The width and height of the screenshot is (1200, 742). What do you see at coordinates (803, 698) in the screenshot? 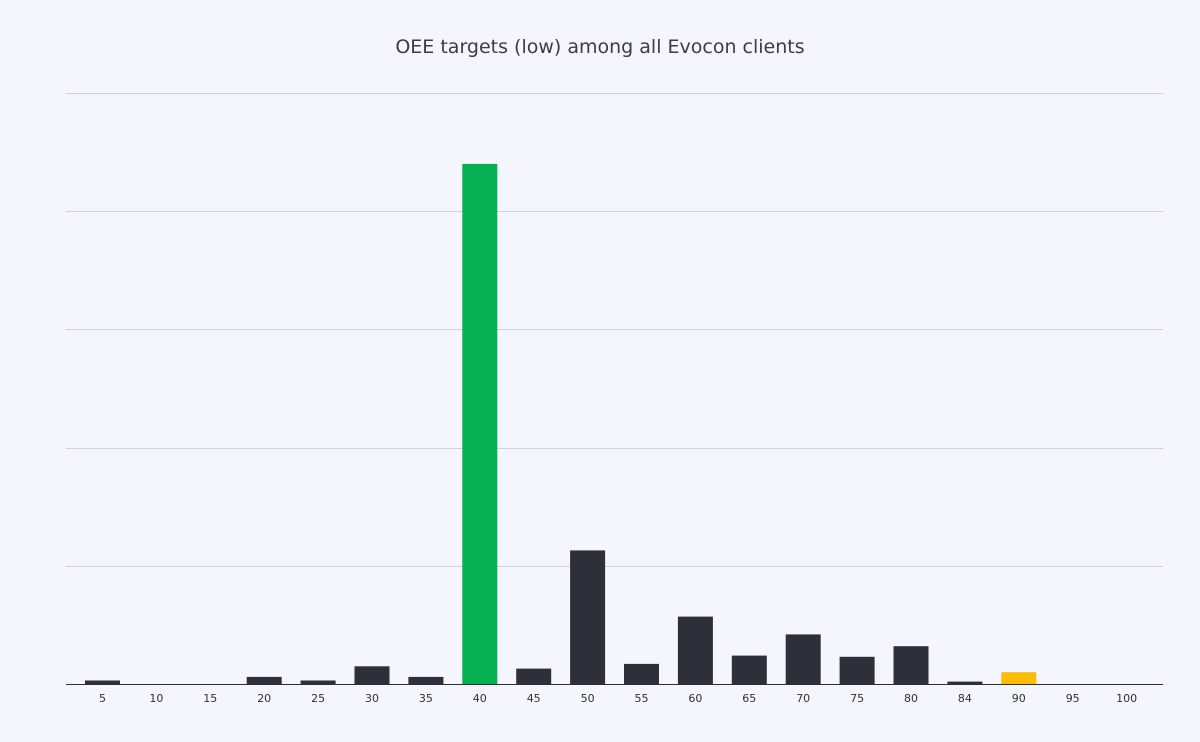
I see `x-tick-label-70: 70` at bounding box center [803, 698].